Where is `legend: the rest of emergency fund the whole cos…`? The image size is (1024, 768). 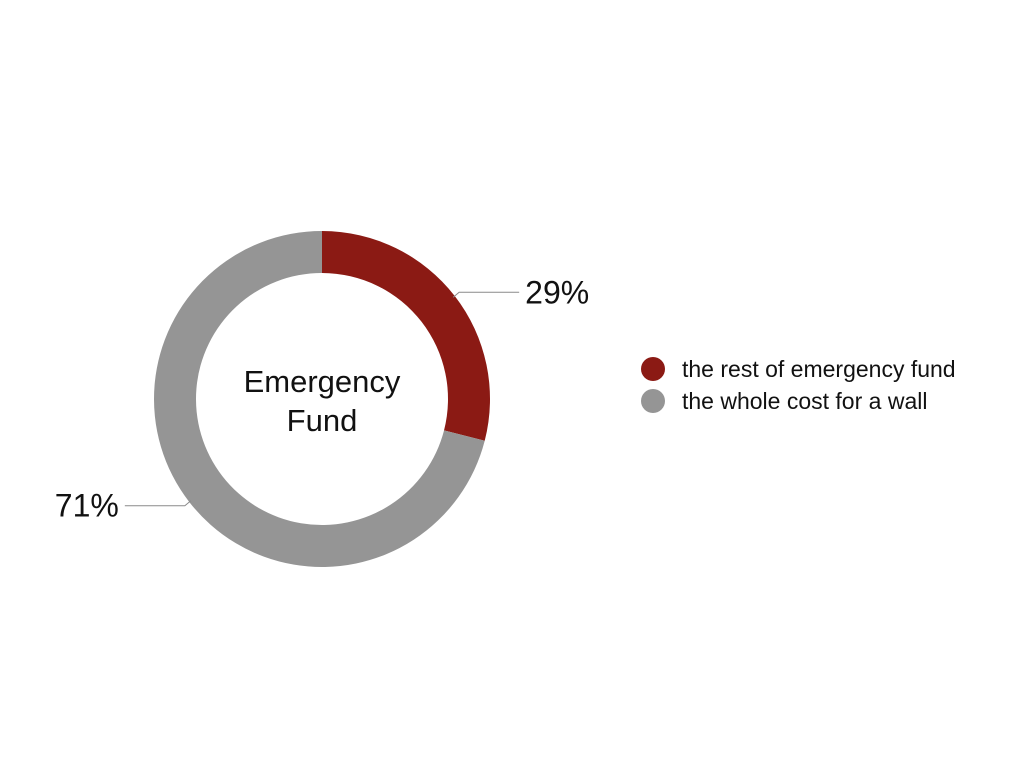
legend: the rest of emergency fund the whole cos… is located at coordinates (798, 385).